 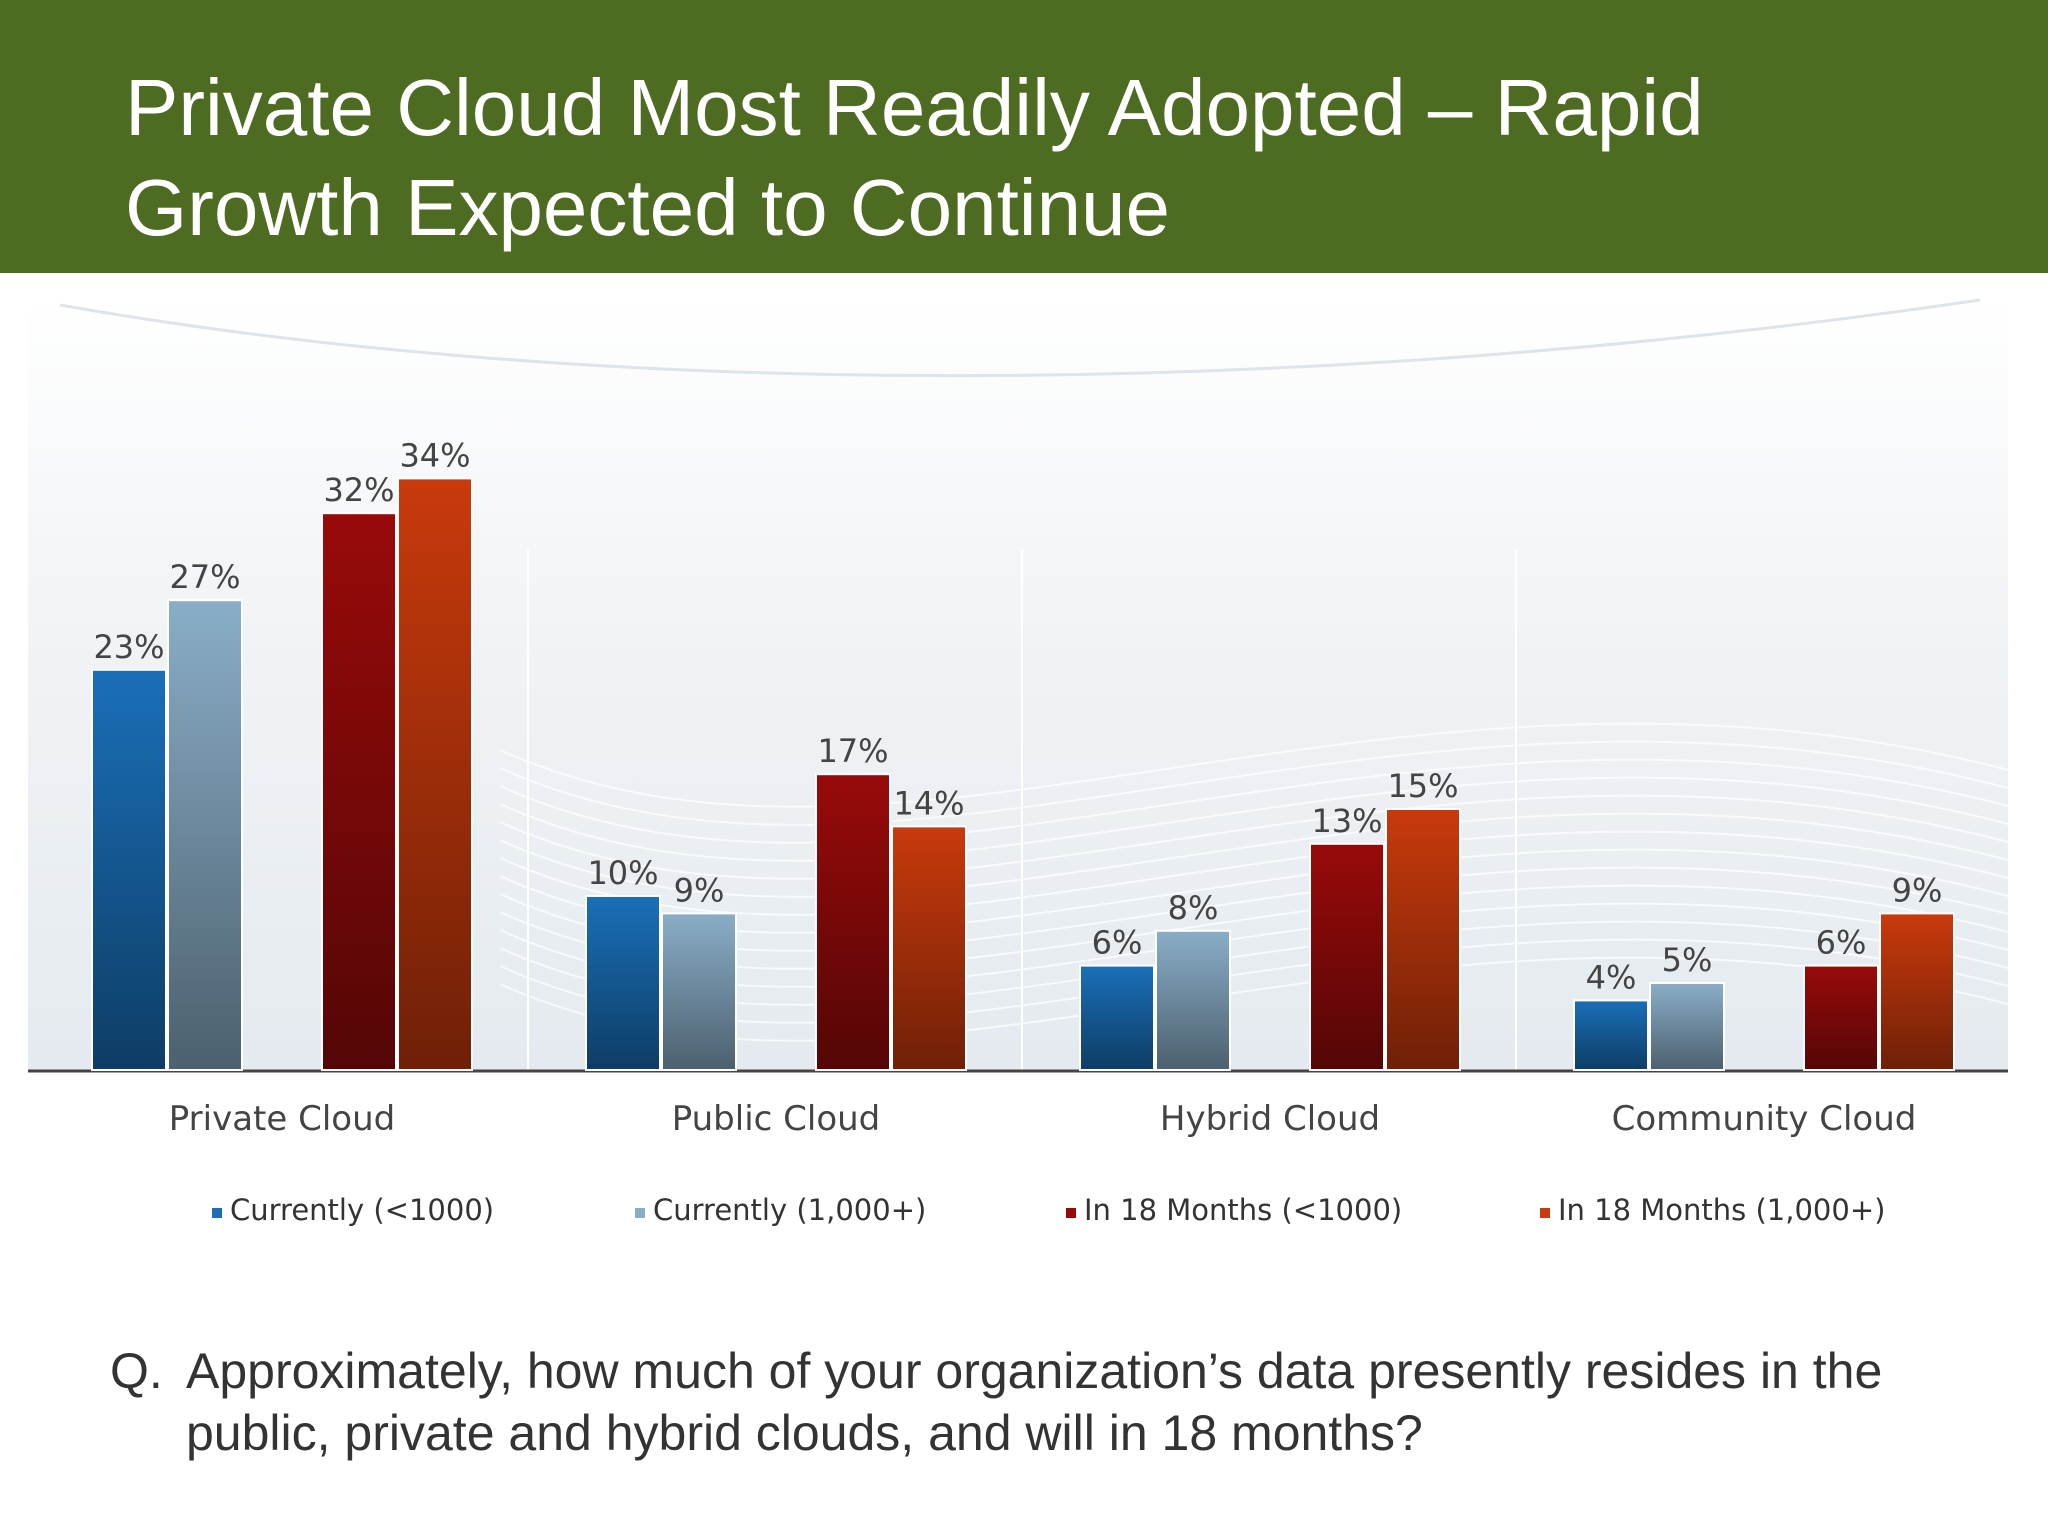 What do you see at coordinates (1020, 338) in the screenshot?
I see `background-arc` at bounding box center [1020, 338].